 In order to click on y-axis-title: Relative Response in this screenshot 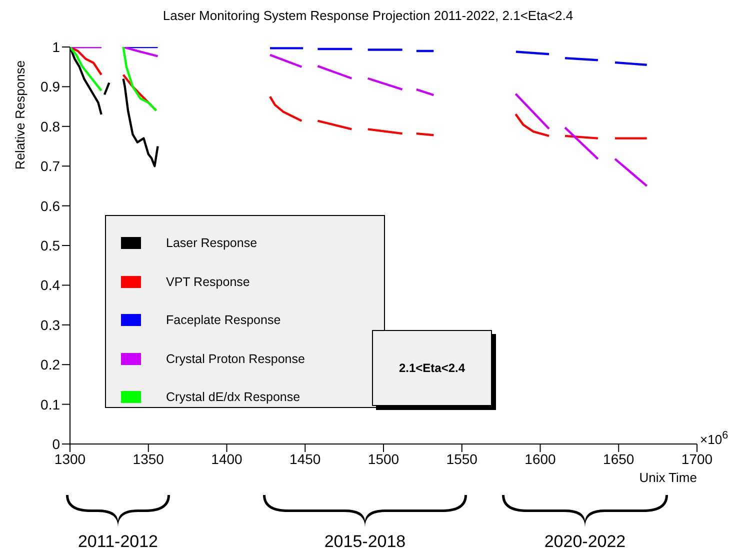, I will do `click(20, 115)`.